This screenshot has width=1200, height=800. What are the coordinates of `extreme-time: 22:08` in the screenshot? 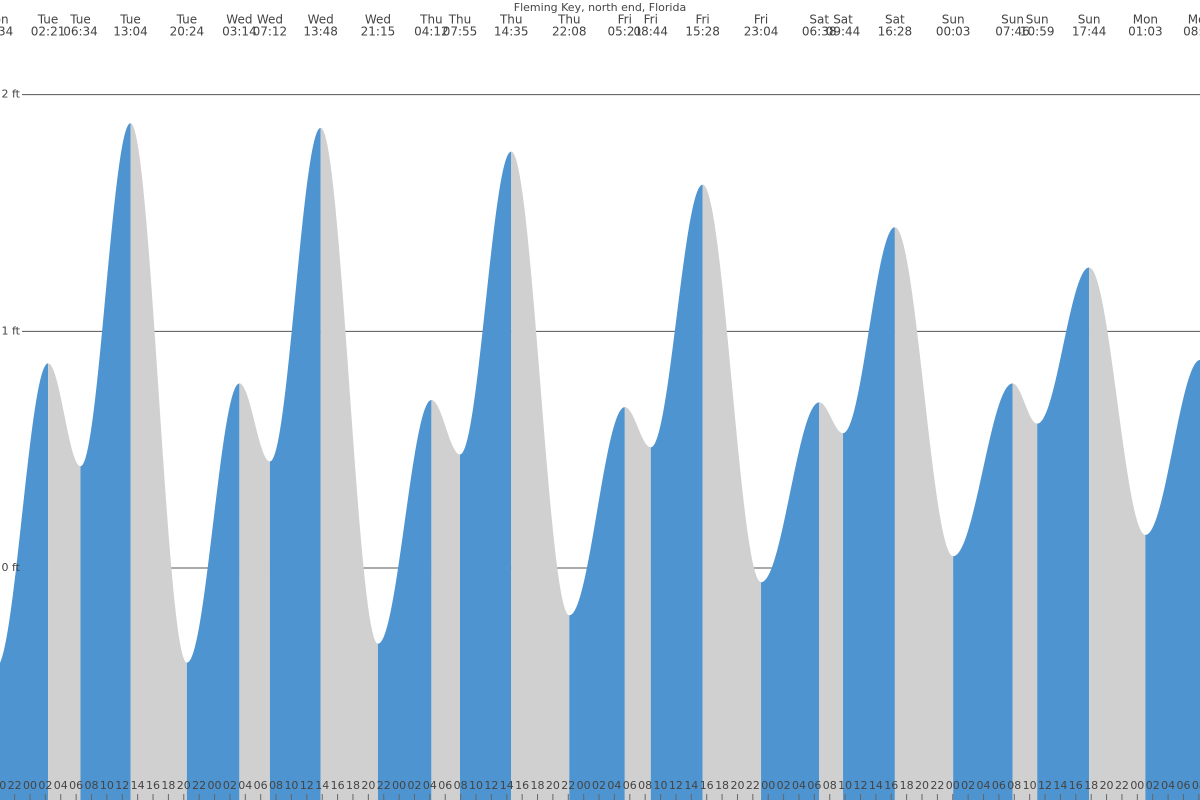 It's located at (569, 32).